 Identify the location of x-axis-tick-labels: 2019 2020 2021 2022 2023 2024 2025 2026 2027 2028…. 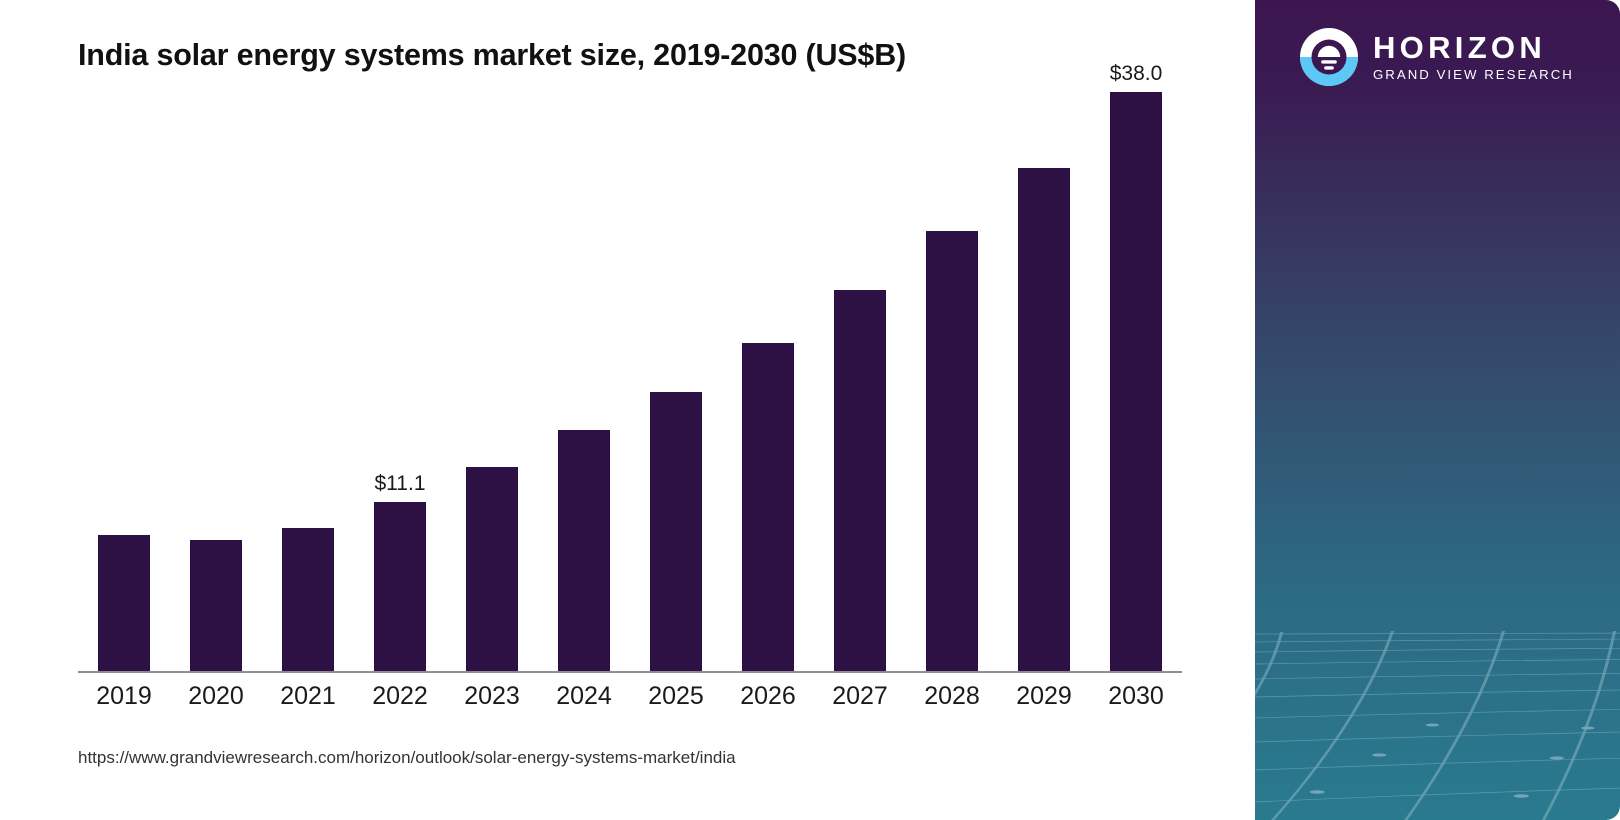
(630, 696).